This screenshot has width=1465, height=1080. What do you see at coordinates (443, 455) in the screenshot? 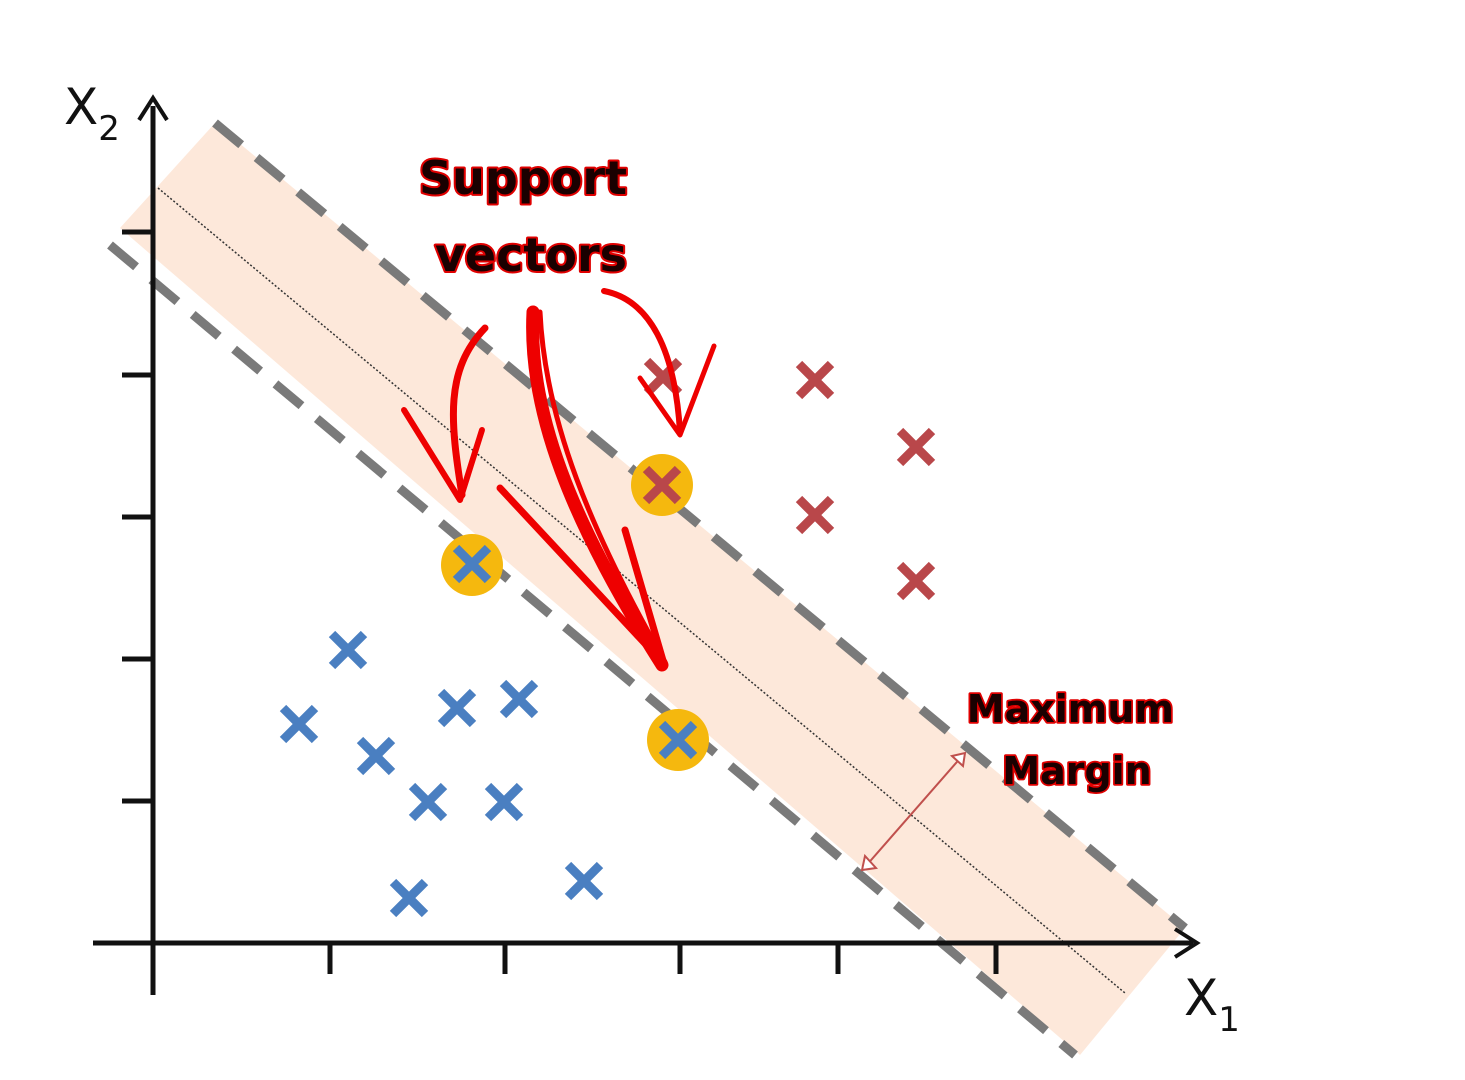
I see `arrow-head-left` at bounding box center [443, 455].